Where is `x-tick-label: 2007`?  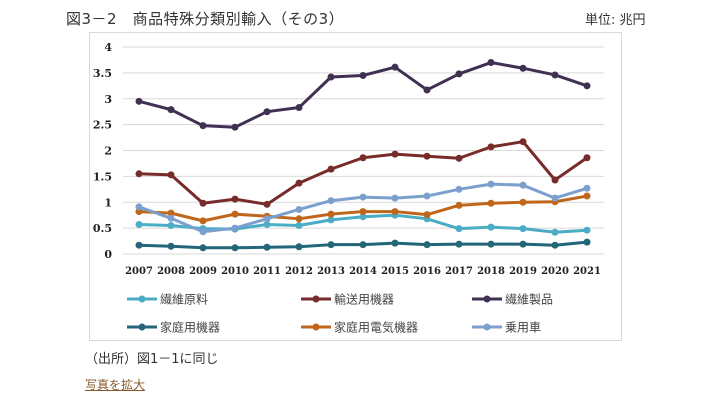
x-tick-label: 2007 is located at coordinates (139, 271).